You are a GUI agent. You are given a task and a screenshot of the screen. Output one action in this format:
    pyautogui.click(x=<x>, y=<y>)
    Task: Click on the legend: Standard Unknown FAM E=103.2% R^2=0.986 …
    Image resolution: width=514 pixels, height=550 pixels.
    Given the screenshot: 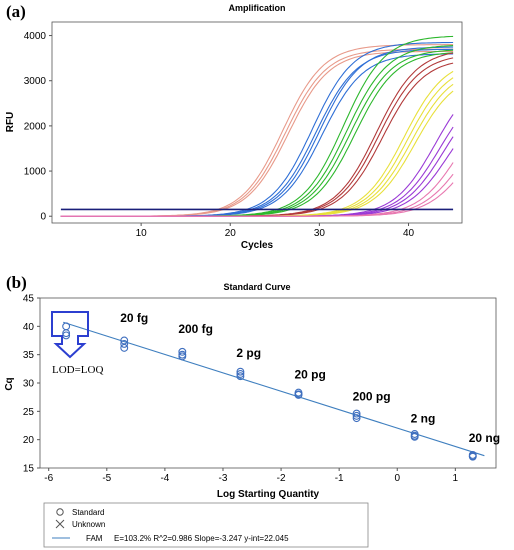 What is the action you would take?
    pyautogui.click(x=206, y=525)
    